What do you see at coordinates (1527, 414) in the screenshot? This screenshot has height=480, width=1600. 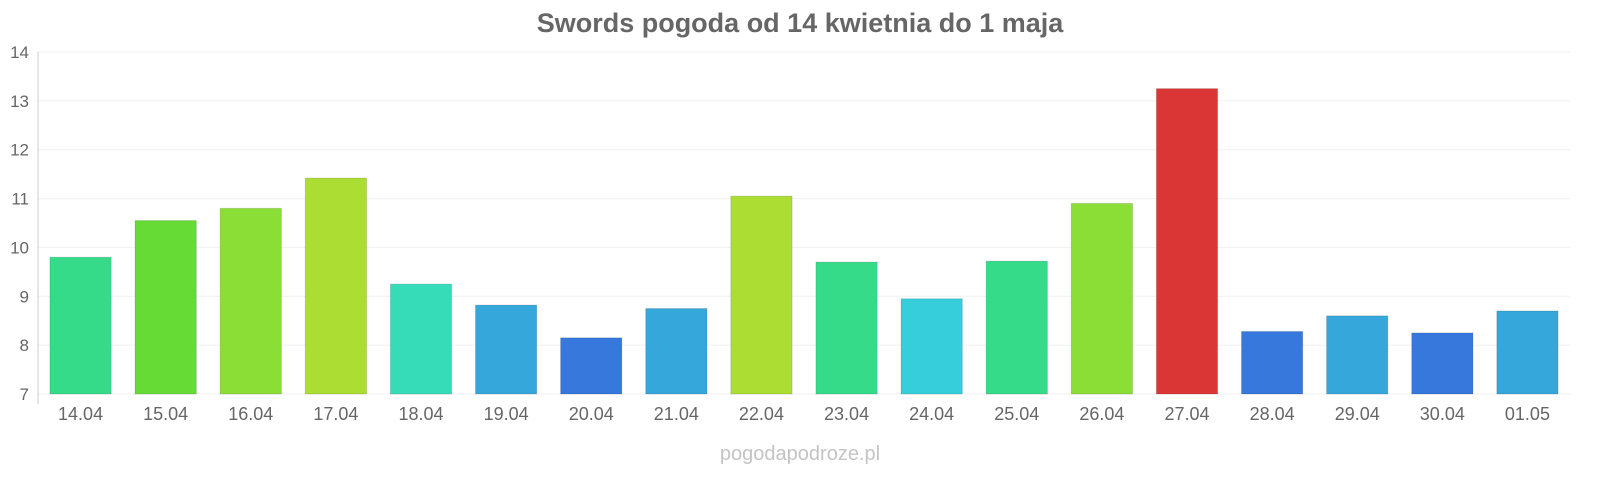 I see `x-tick-label: 01.05` at bounding box center [1527, 414].